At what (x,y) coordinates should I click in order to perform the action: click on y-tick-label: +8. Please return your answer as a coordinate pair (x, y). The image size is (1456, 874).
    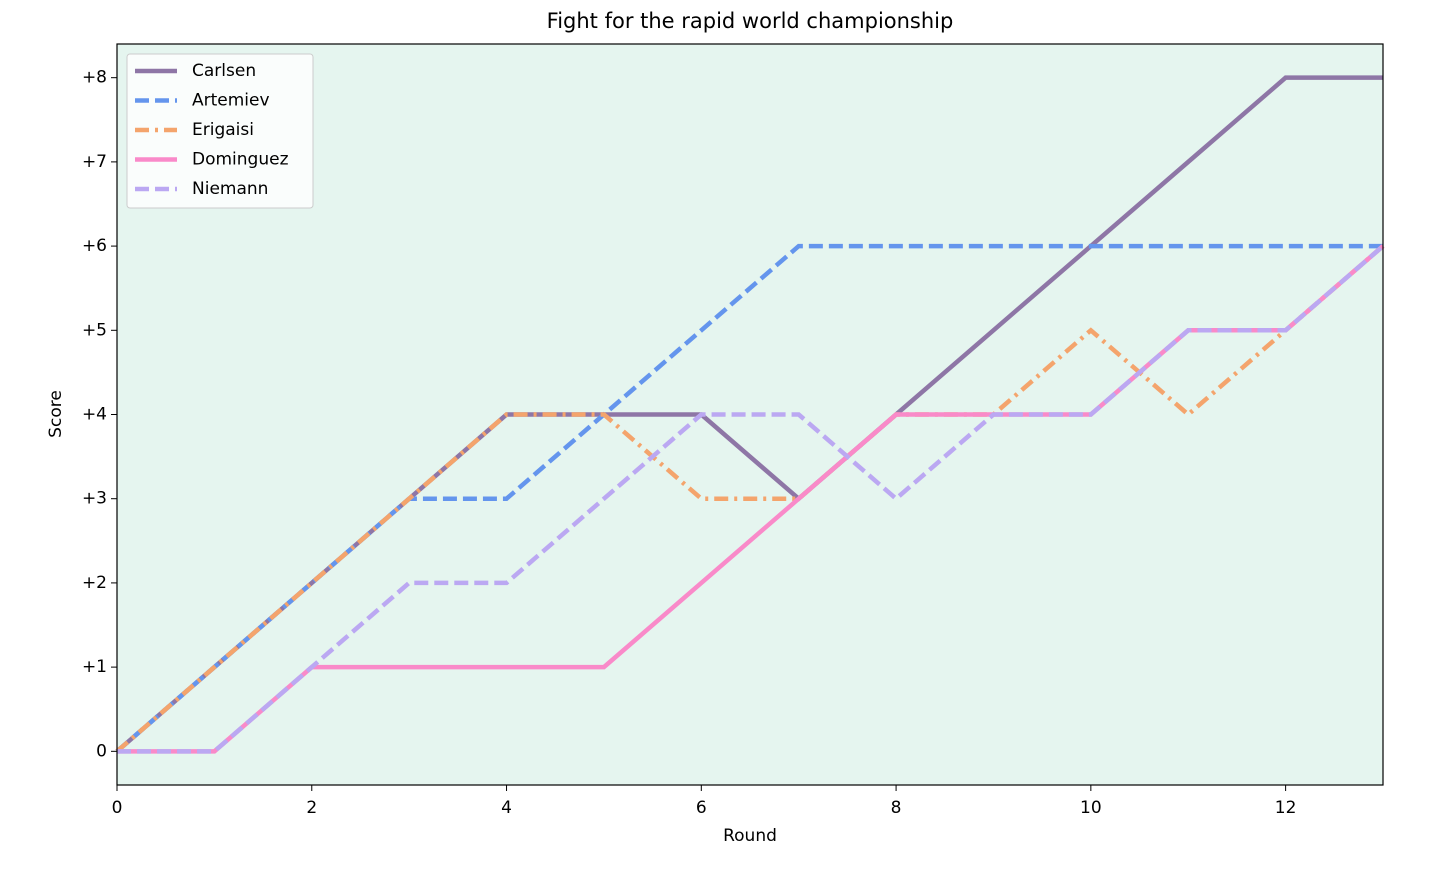
    Looking at the image, I should click on (94, 78).